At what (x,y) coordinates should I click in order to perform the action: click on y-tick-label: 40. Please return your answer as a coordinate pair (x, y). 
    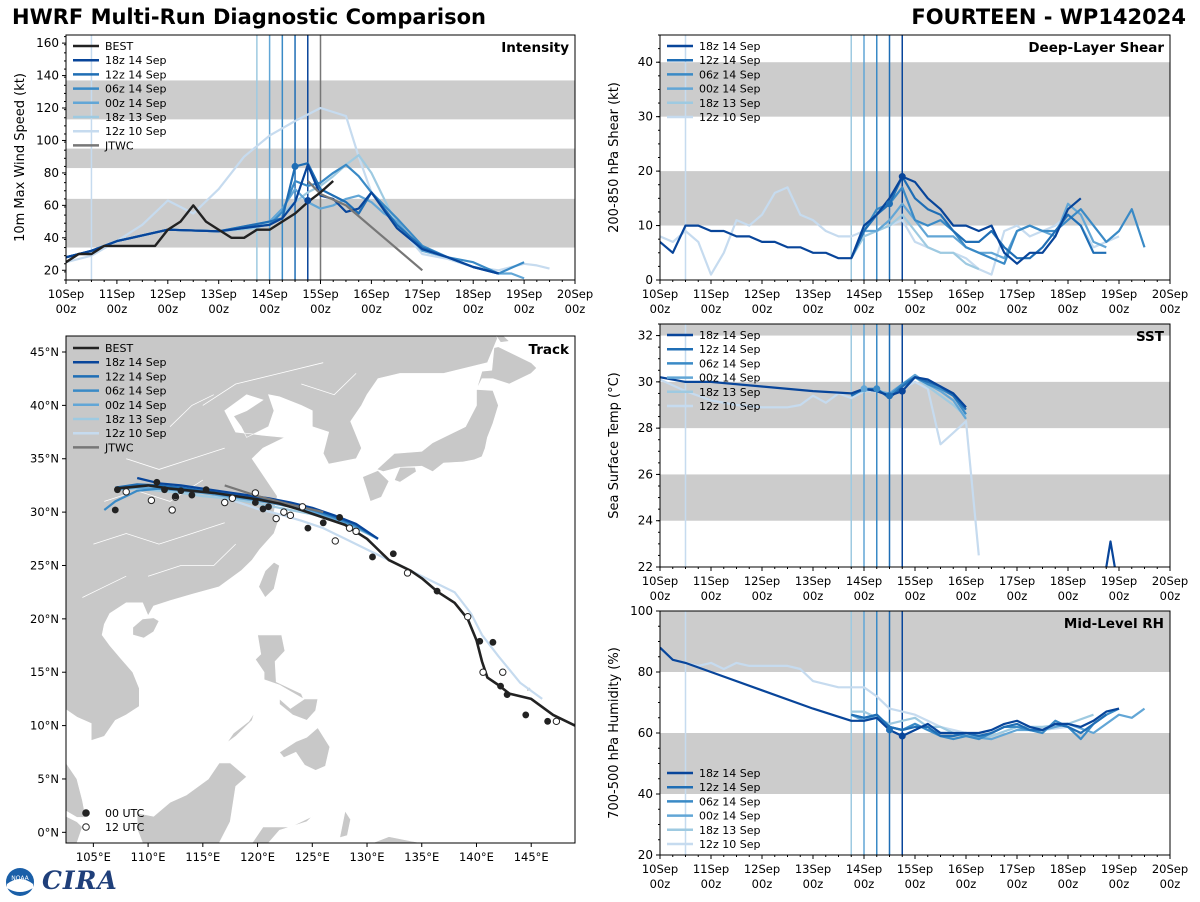
    Looking at the image, I should click on (645, 62).